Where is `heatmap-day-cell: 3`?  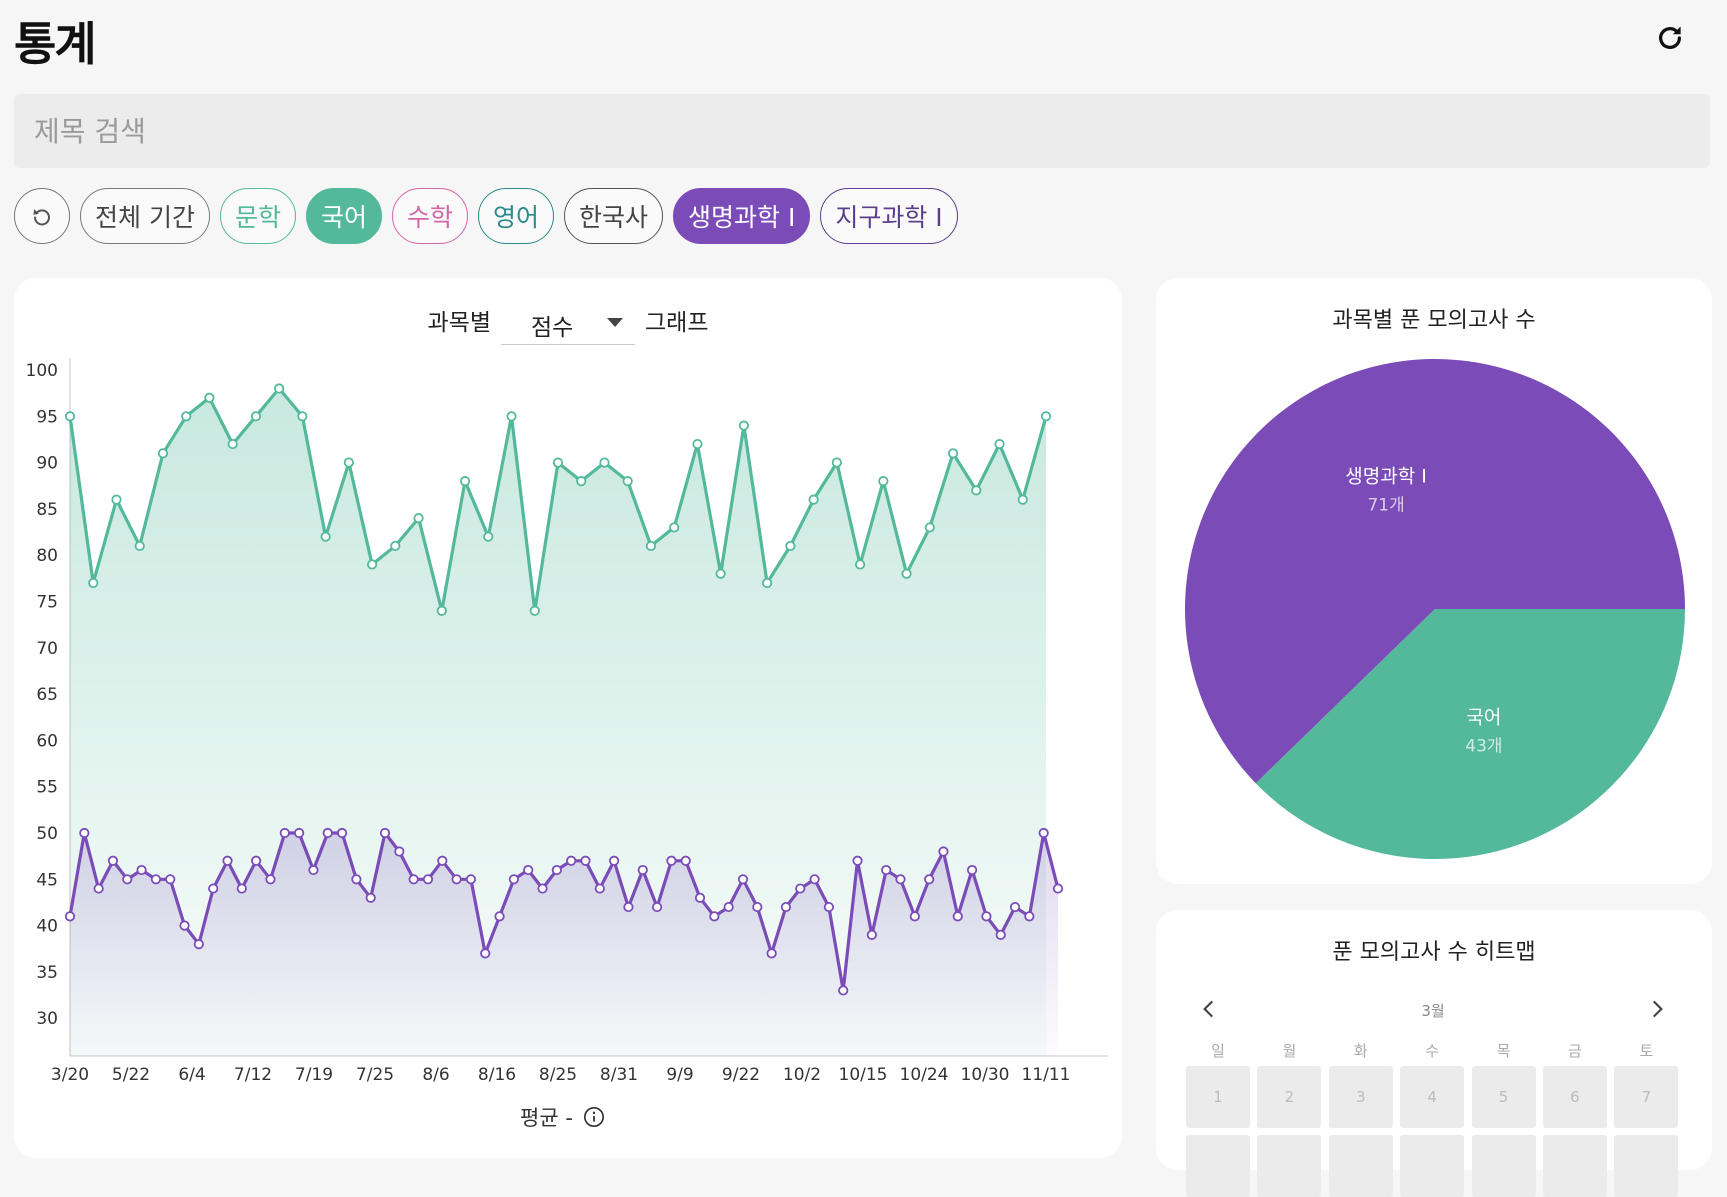 heatmap-day-cell: 3 is located at coordinates (1360, 1097).